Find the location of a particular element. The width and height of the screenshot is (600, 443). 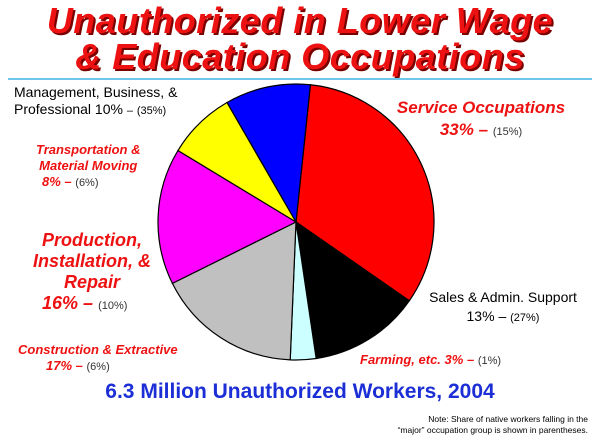

label-production-line2: Installation, & is located at coordinates (91, 261).